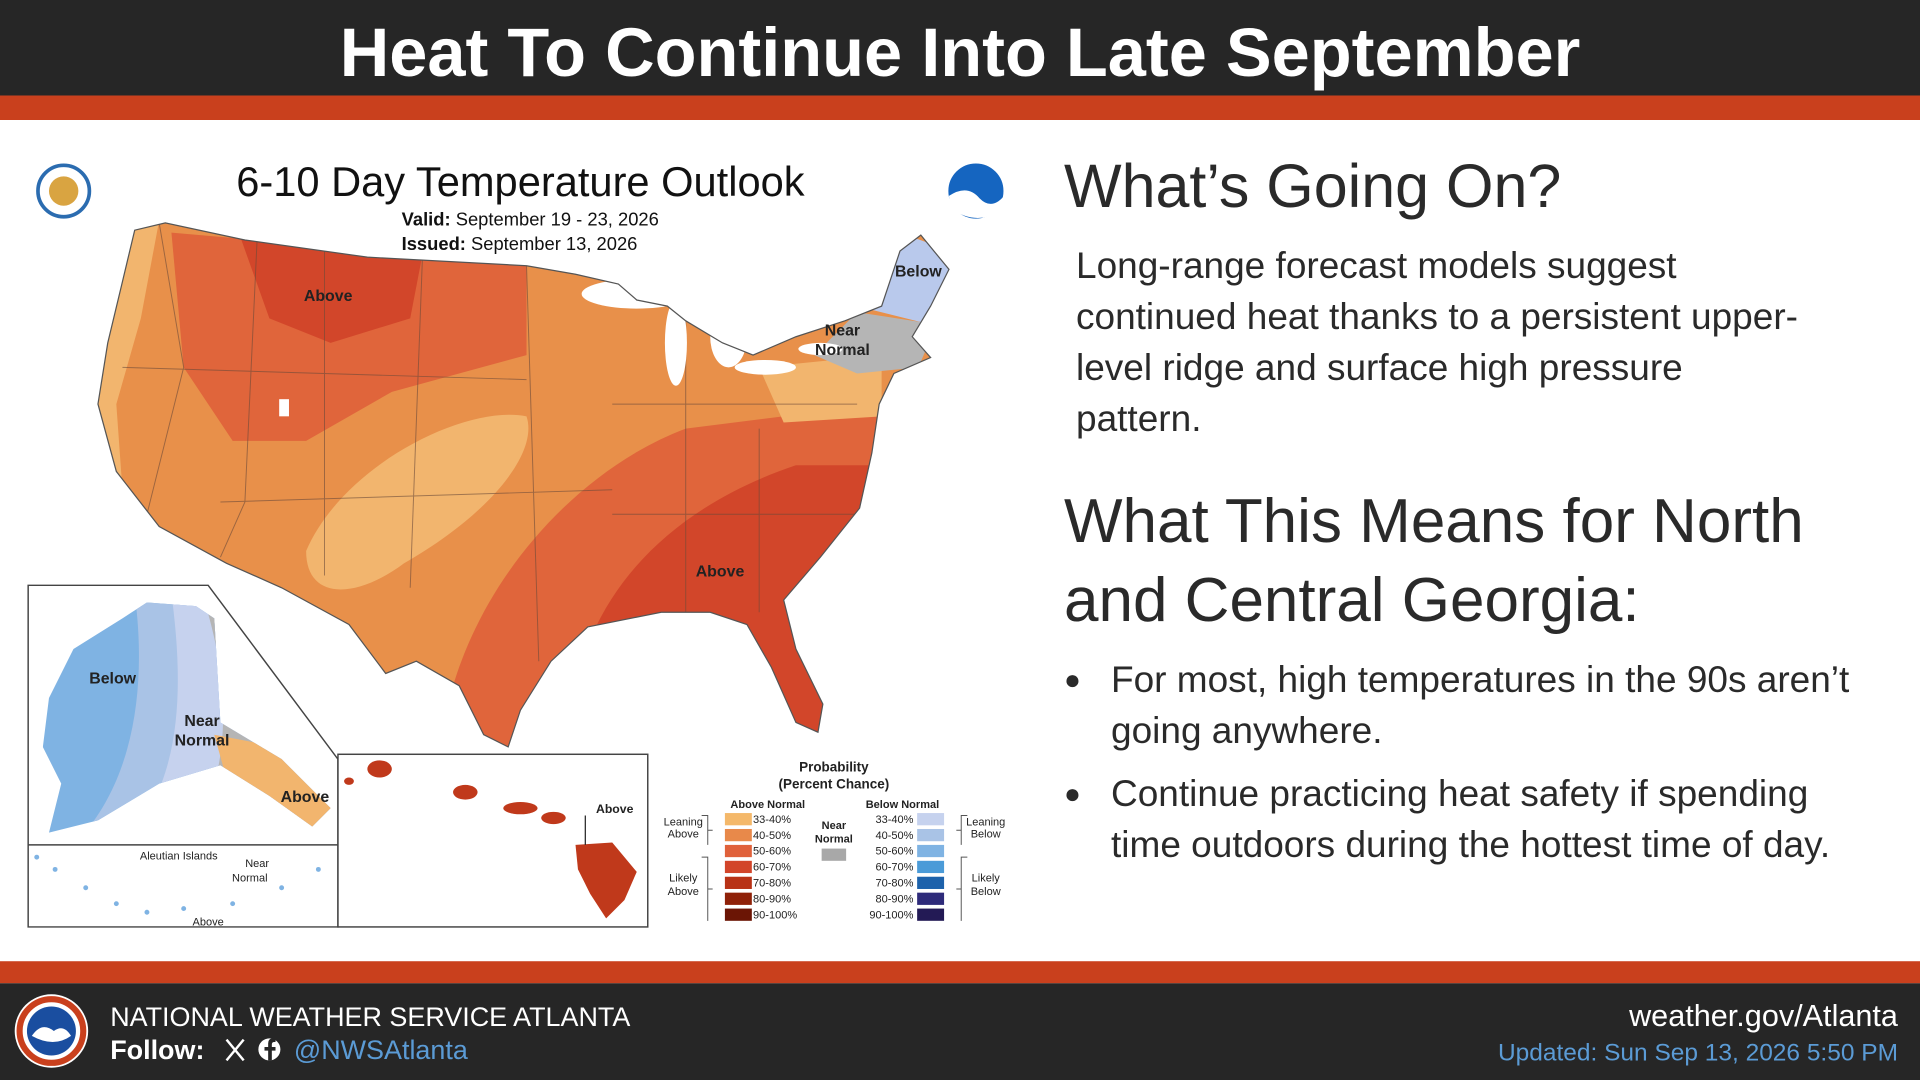 The width and height of the screenshot is (1920, 1080). What do you see at coordinates (834, 784) in the screenshot?
I see `legend-title: (Percent Chance)` at bounding box center [834, 784].